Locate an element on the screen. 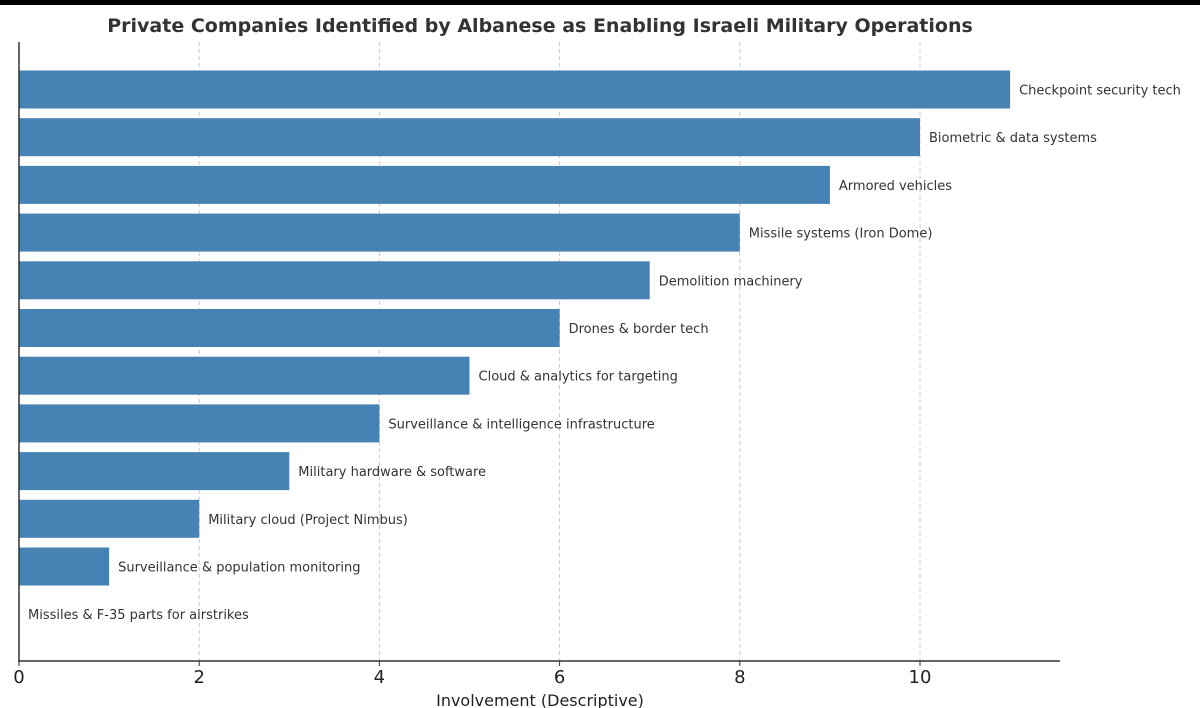 The width and height of the screenshot is (1200, 708). bar-label: Biometric & data systems is located at coordinates (1013, 138).